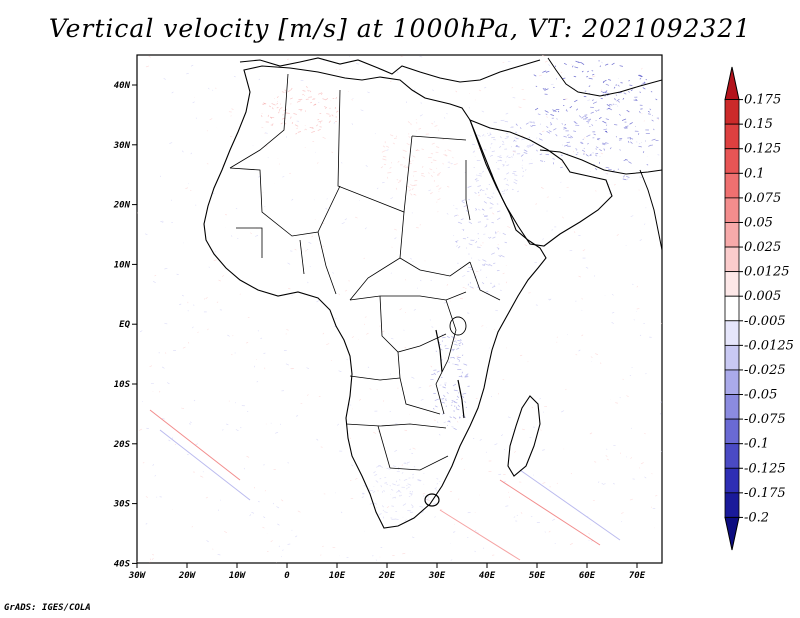  I want to click on lon-tick-label: 60E, so click(587, 576).